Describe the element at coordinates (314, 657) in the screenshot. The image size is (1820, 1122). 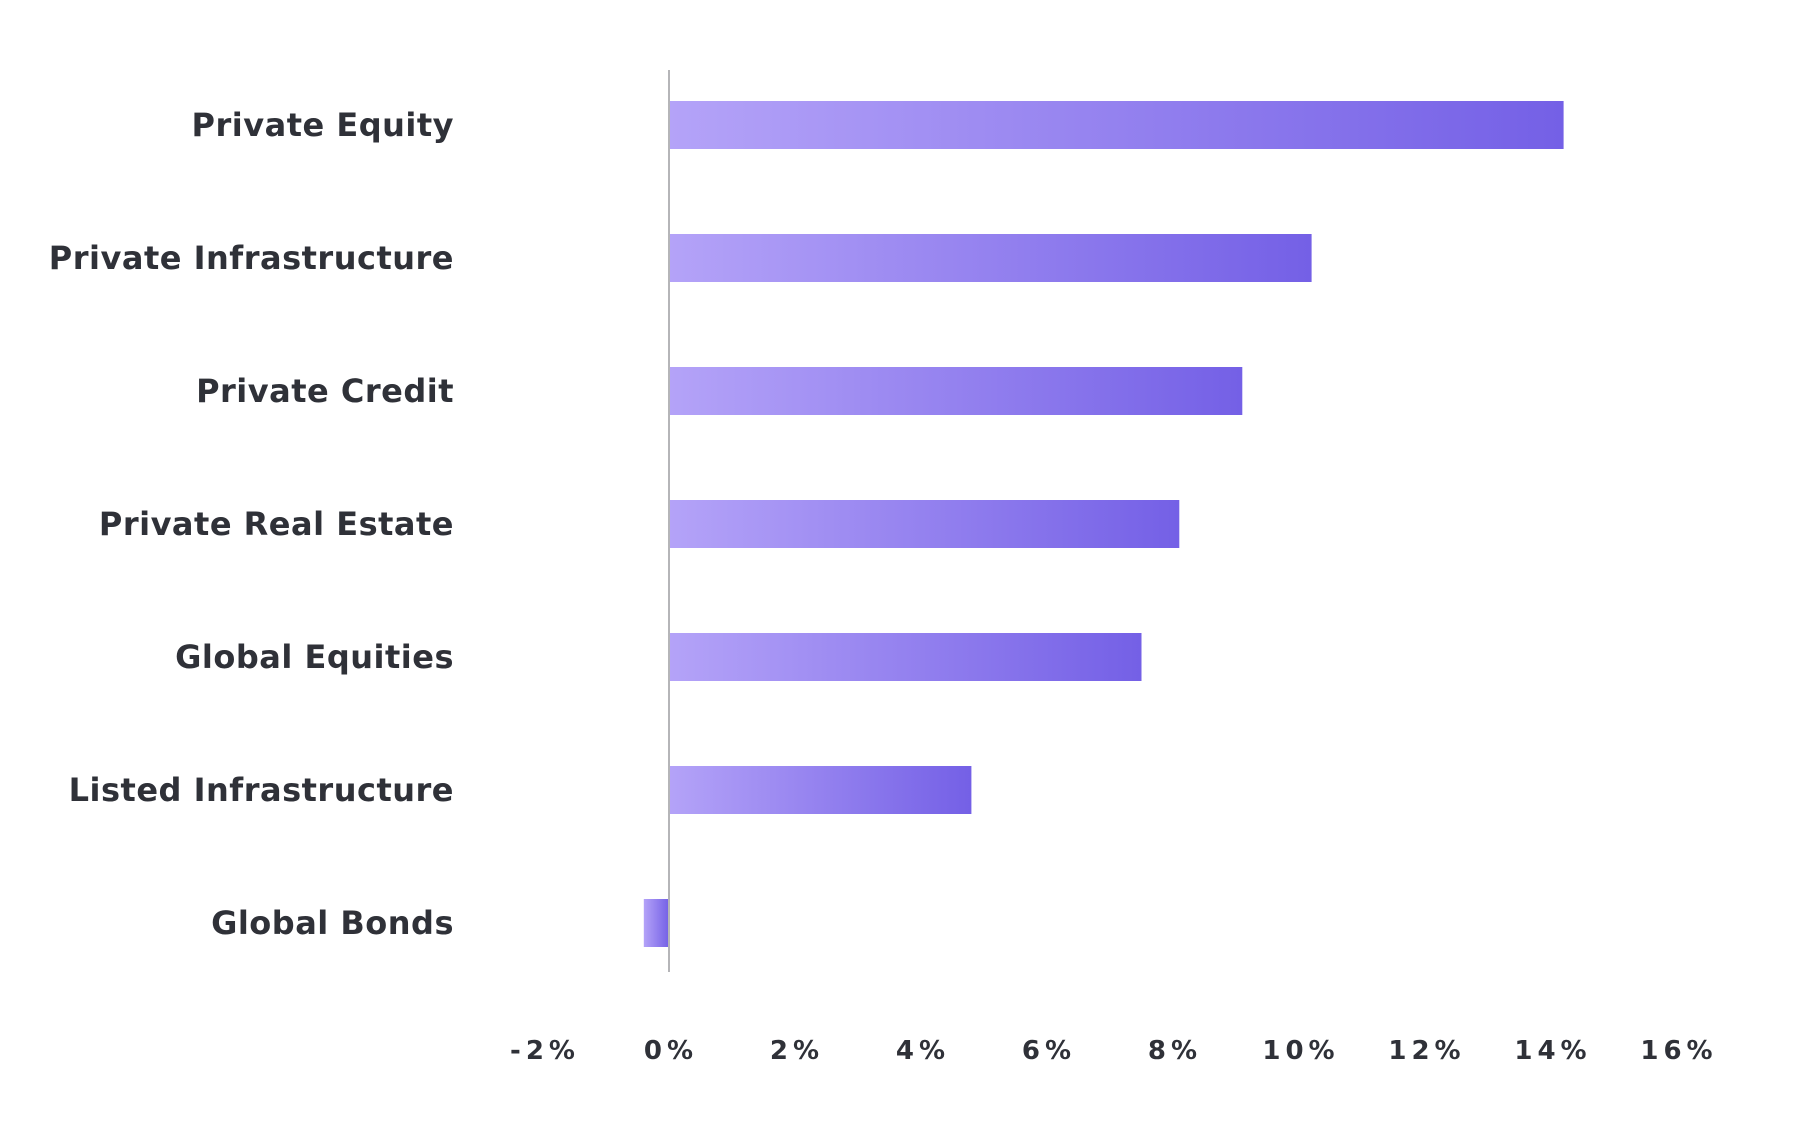
I see `category-label-global-equities: Global Equities` at that location.